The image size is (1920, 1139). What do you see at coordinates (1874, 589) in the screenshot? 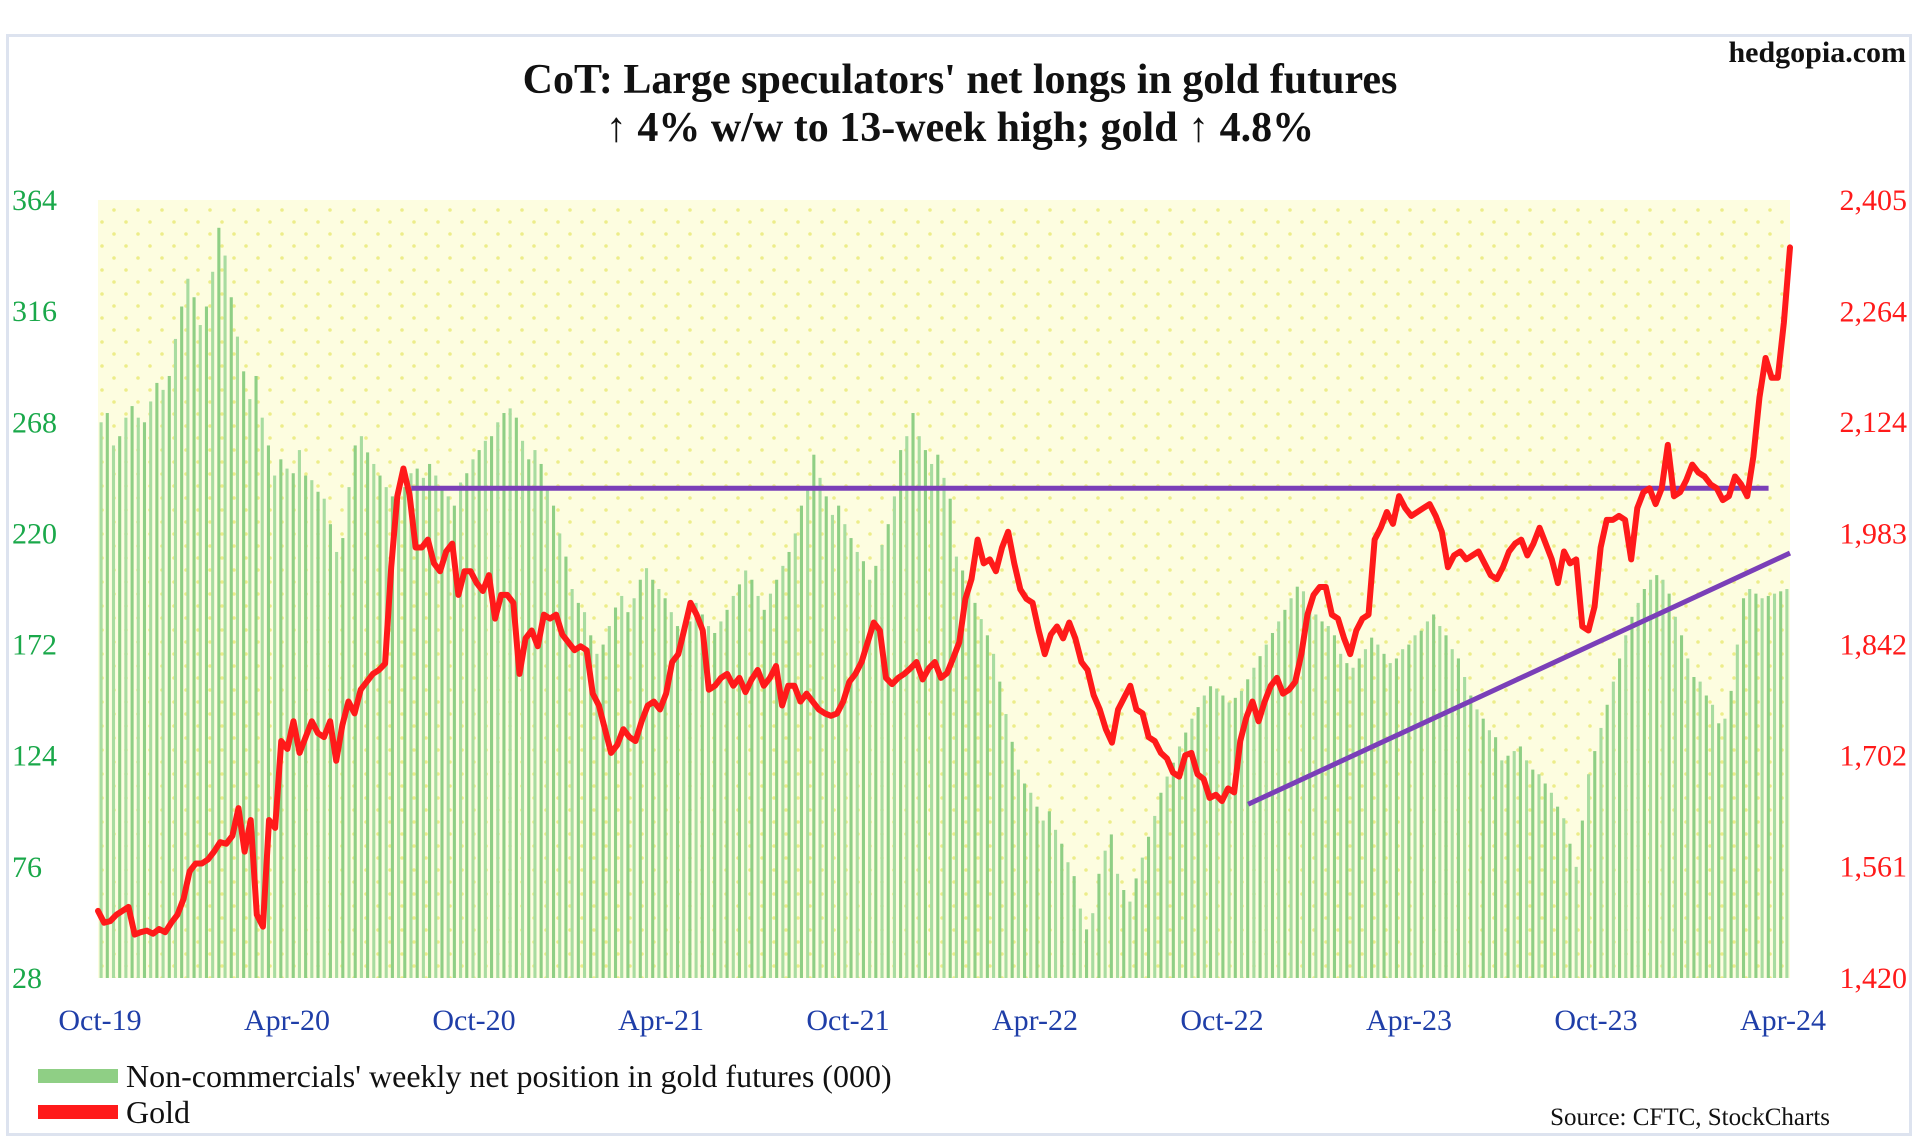
I see `right-axis: 1,420 1,561 1,702 1,842 1,983 2,124 2,264 2,405` at bounding box center [1874, 589].